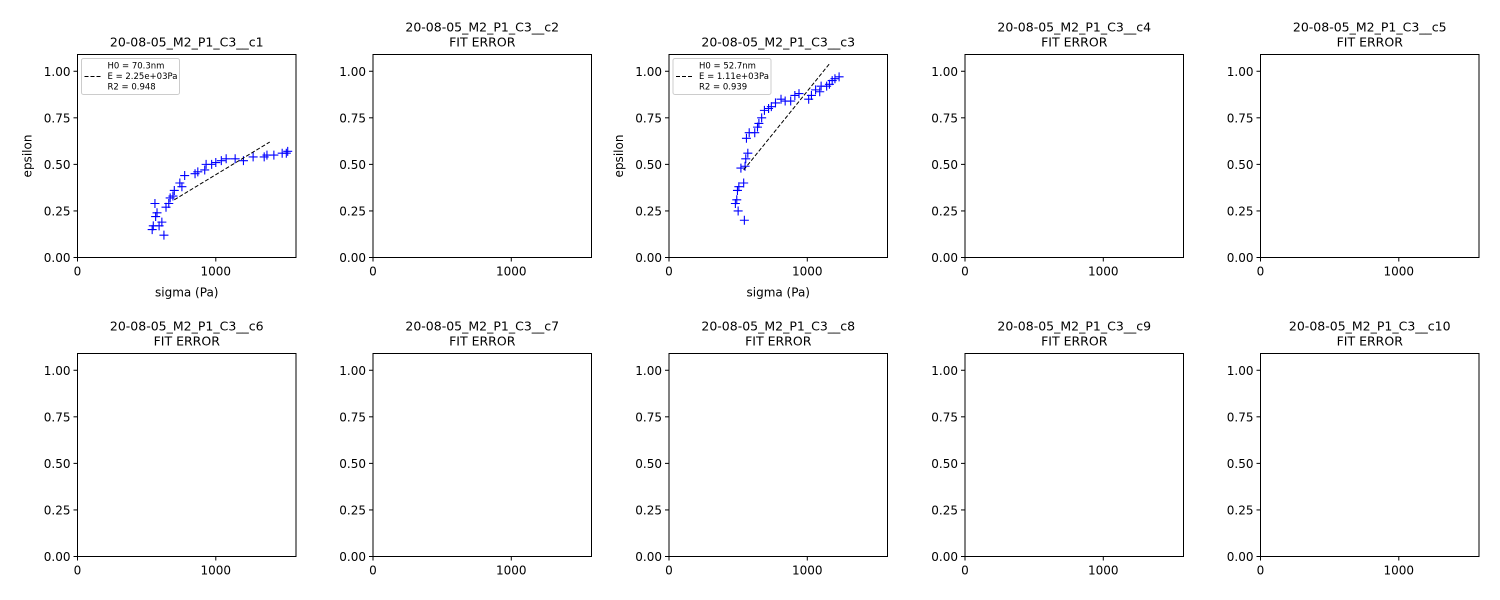  I want to click on subplot-title: 20-08-05_M2_P1_C3__c9, so click(1074, 326).